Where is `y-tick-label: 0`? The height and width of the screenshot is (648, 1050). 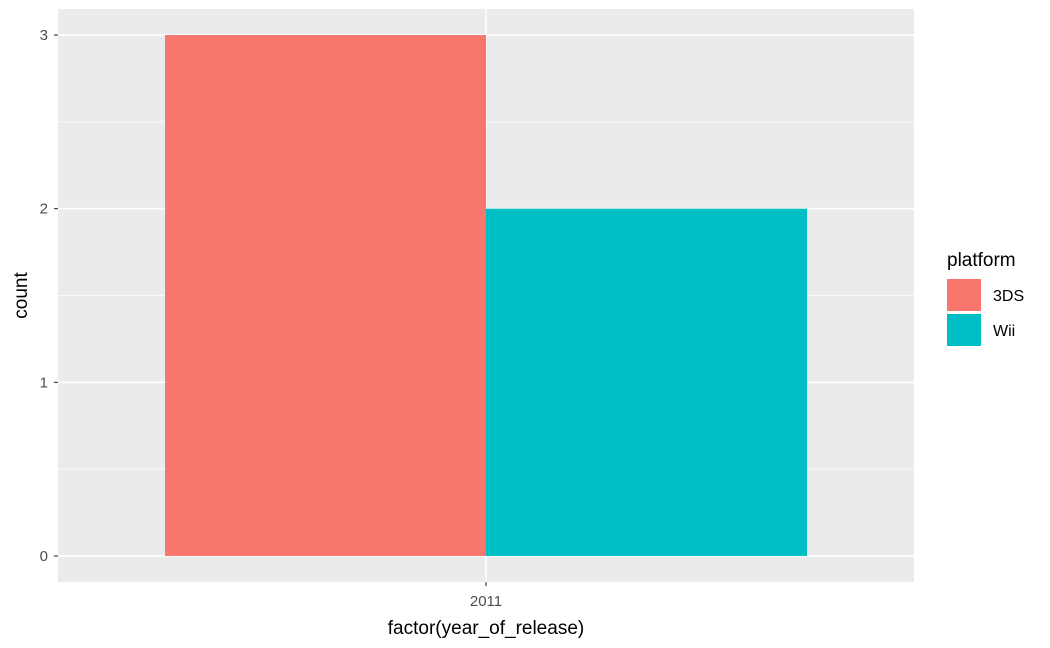
y-tick-label: 0 is located at coordinates (44, 556).